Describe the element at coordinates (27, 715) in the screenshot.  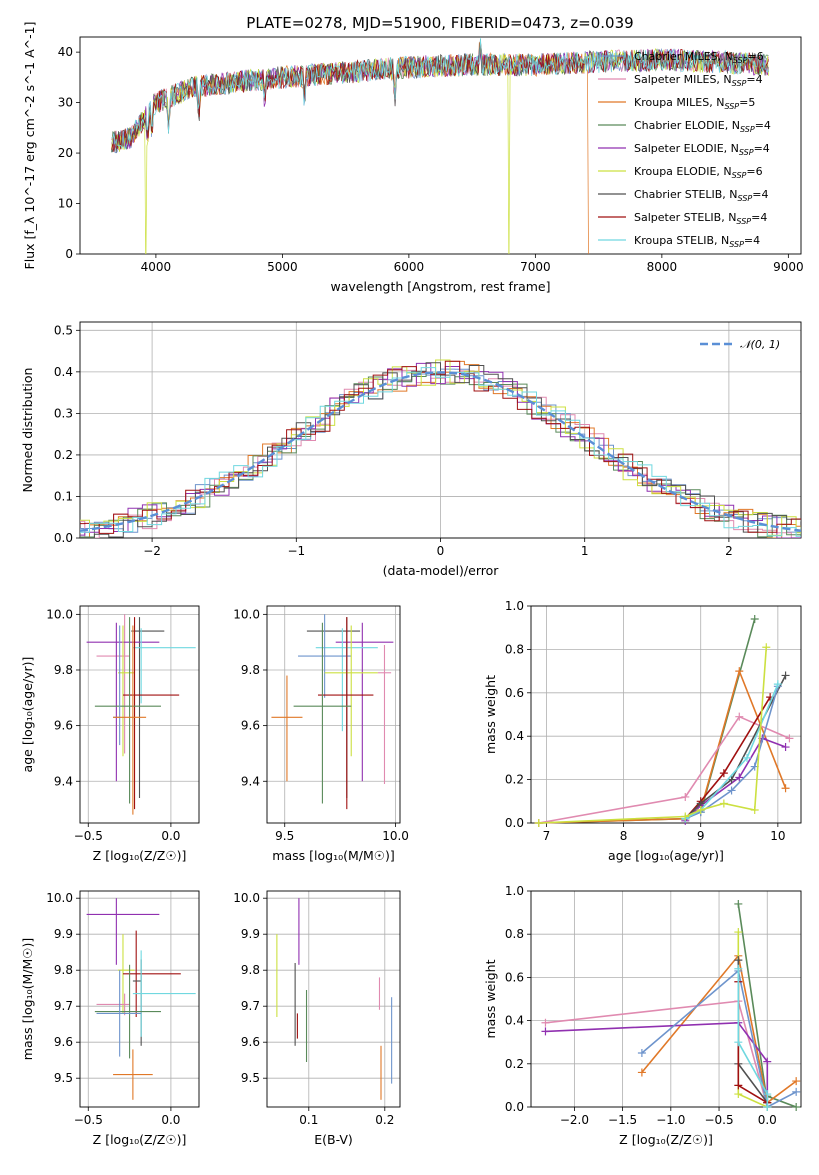
I see `z_vs_age-ylabel: age [log₁₀(age/yr)]` at that location.